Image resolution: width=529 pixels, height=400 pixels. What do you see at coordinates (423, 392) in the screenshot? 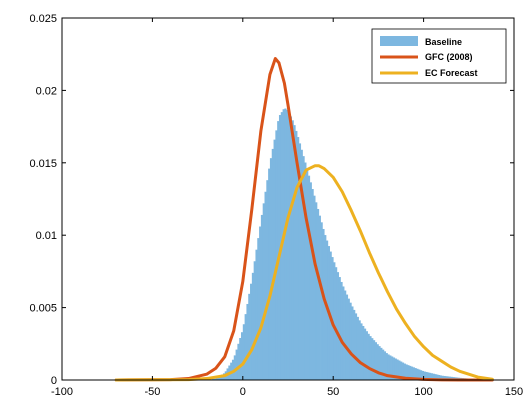
I see `x-tick-label: 100` at bounding box center [423, 392].